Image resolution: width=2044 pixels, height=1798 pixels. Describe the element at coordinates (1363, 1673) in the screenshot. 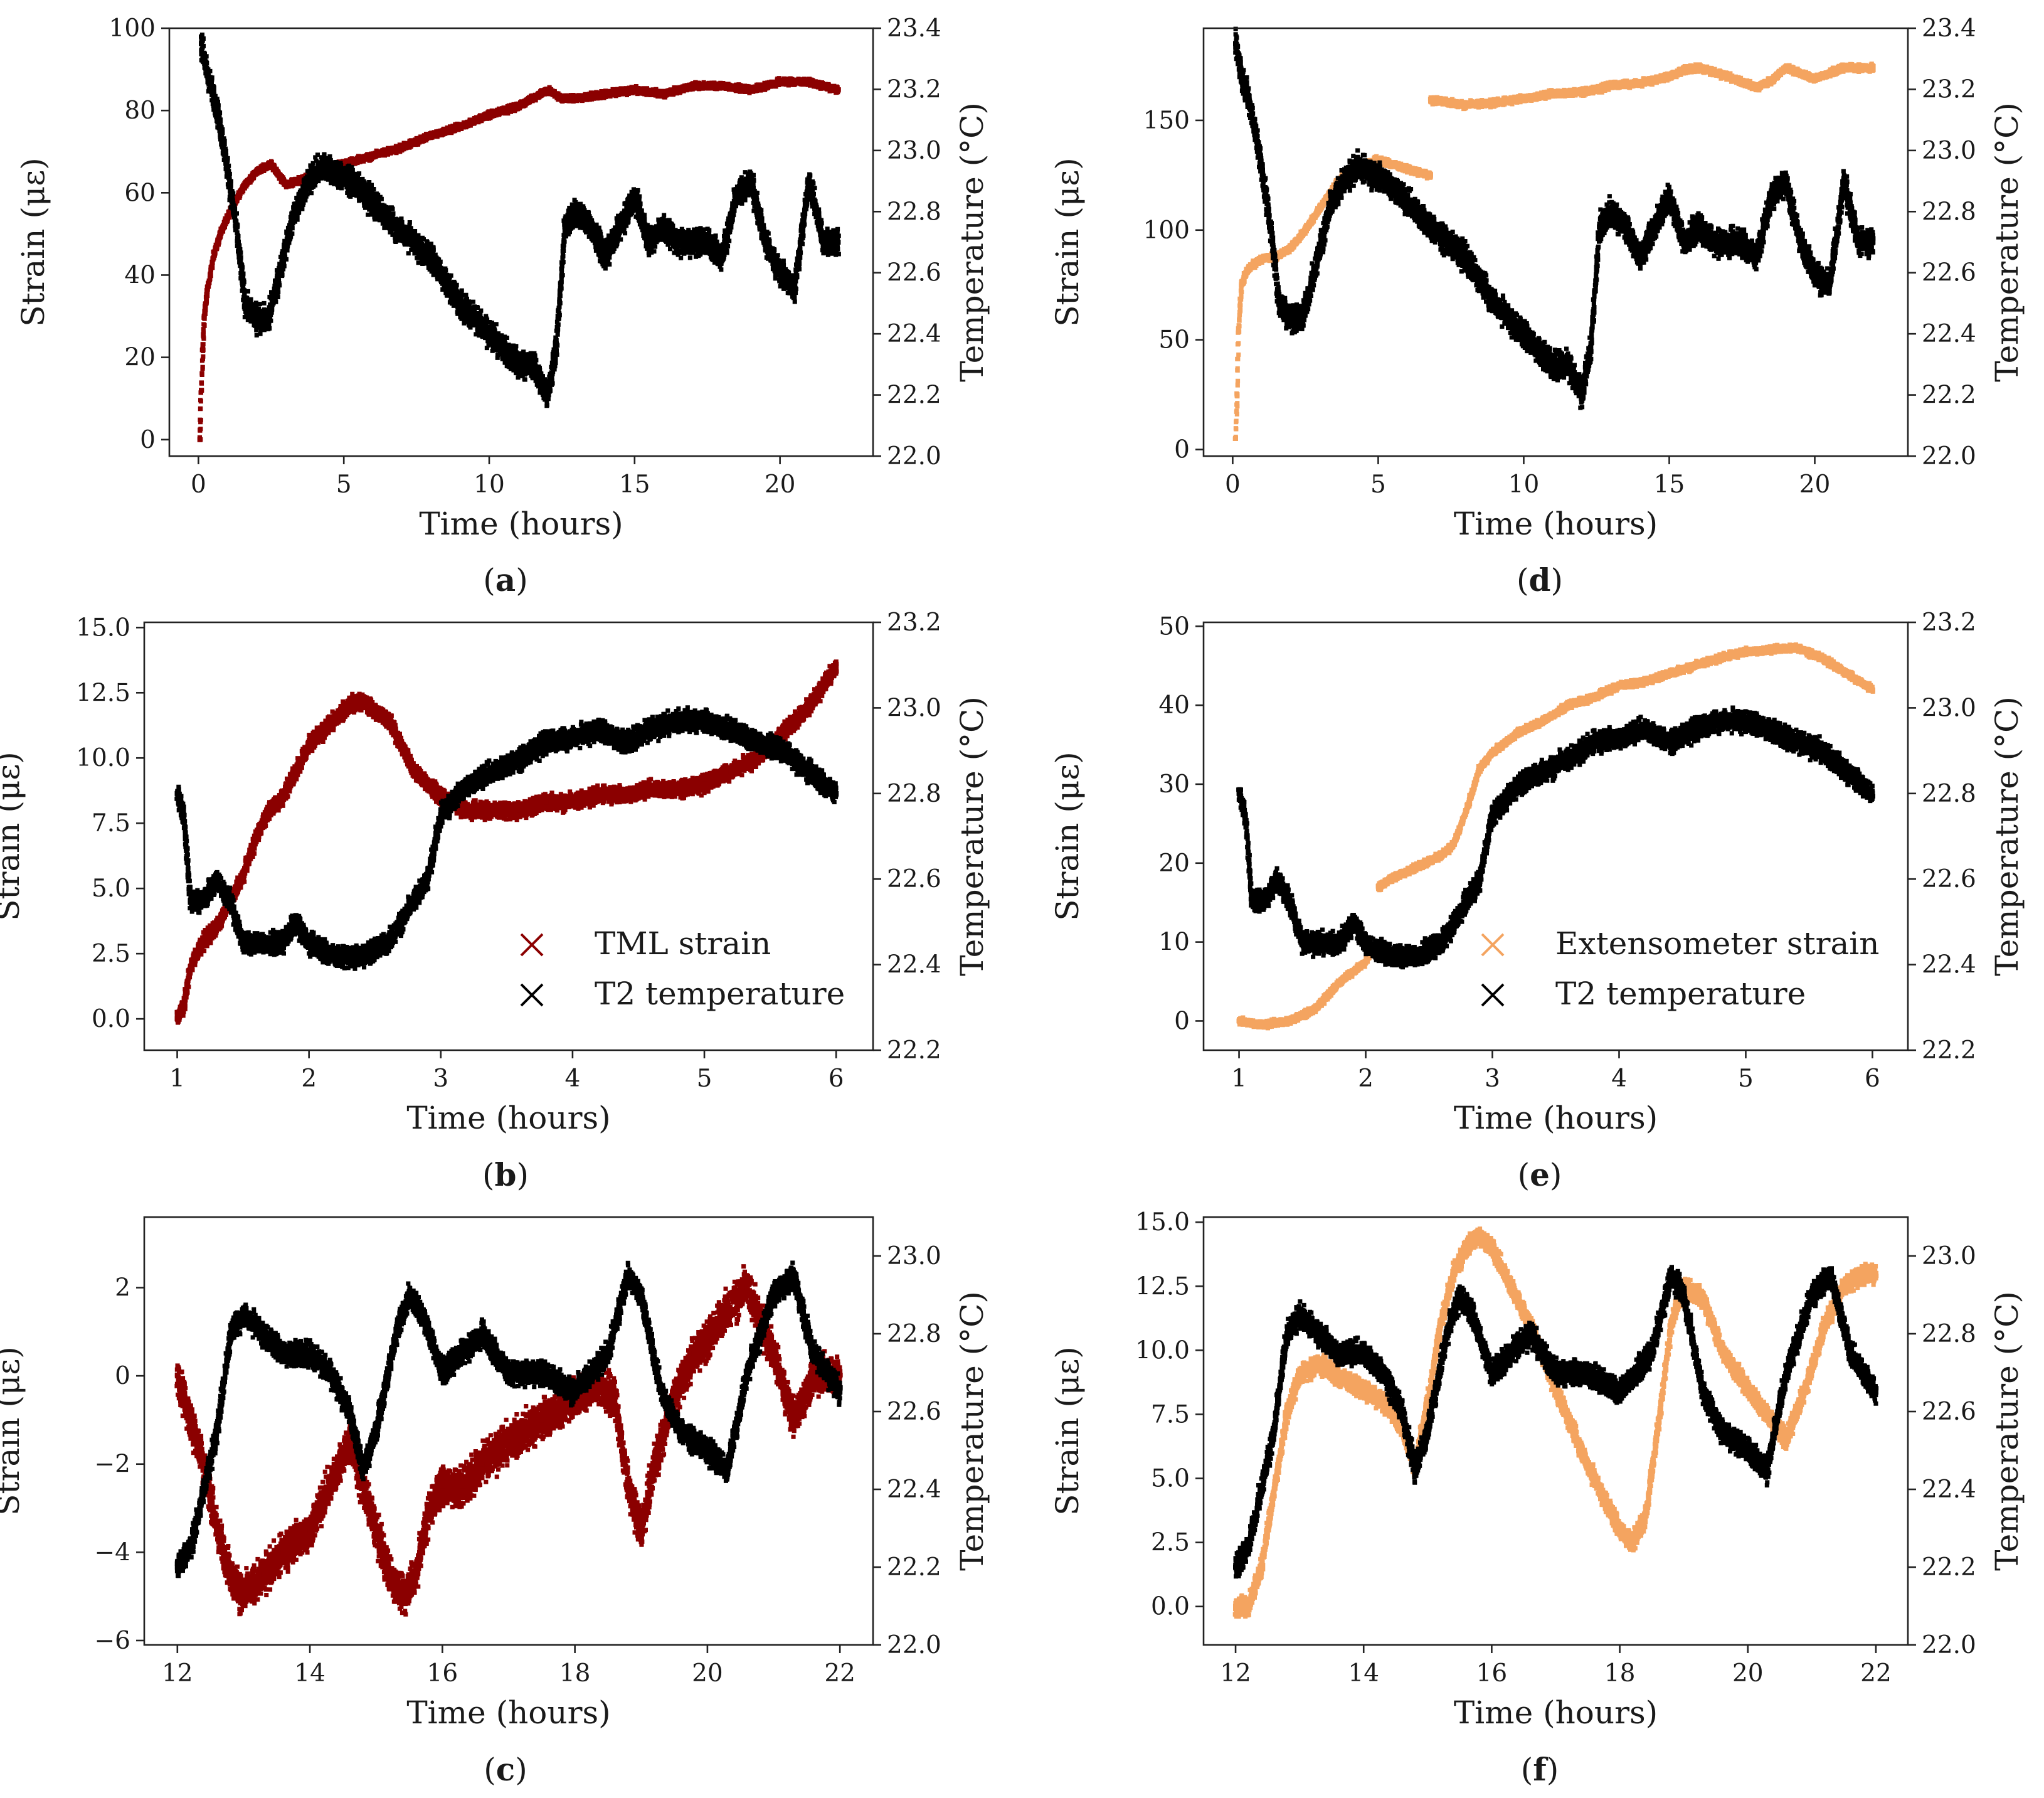

I see `x-tick-label: 14` at that location.